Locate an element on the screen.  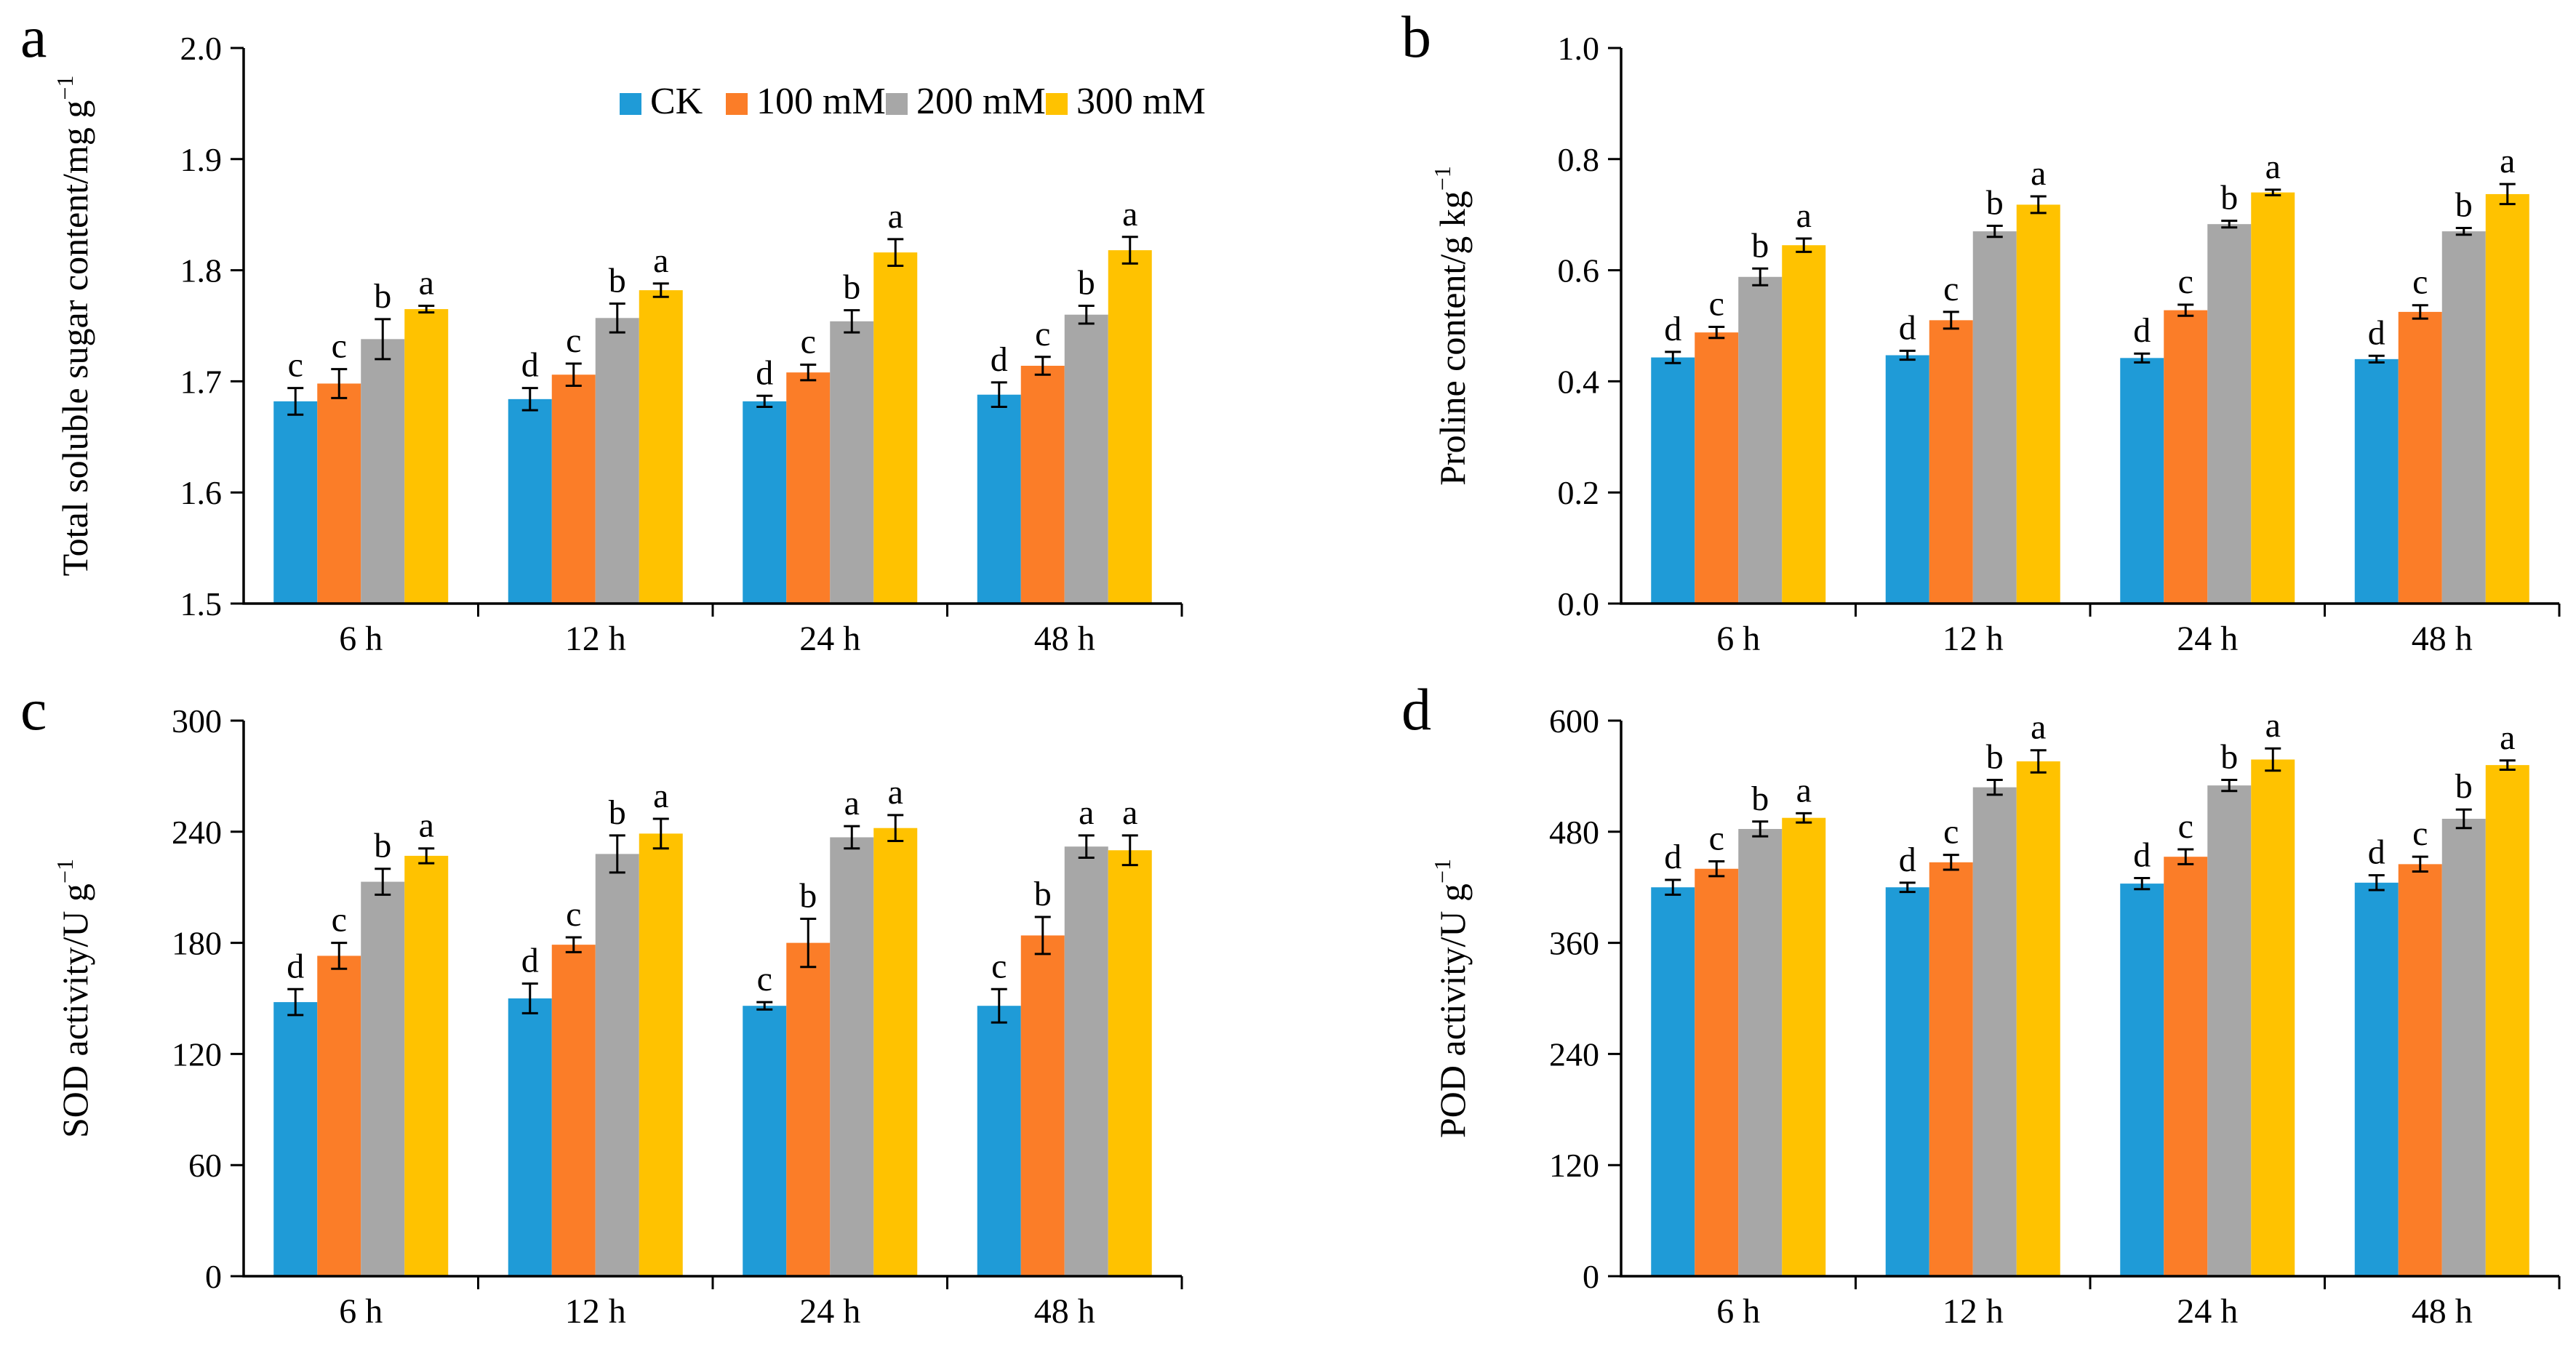
bar-200-mm-6-h is located at coordinates (383, 471).